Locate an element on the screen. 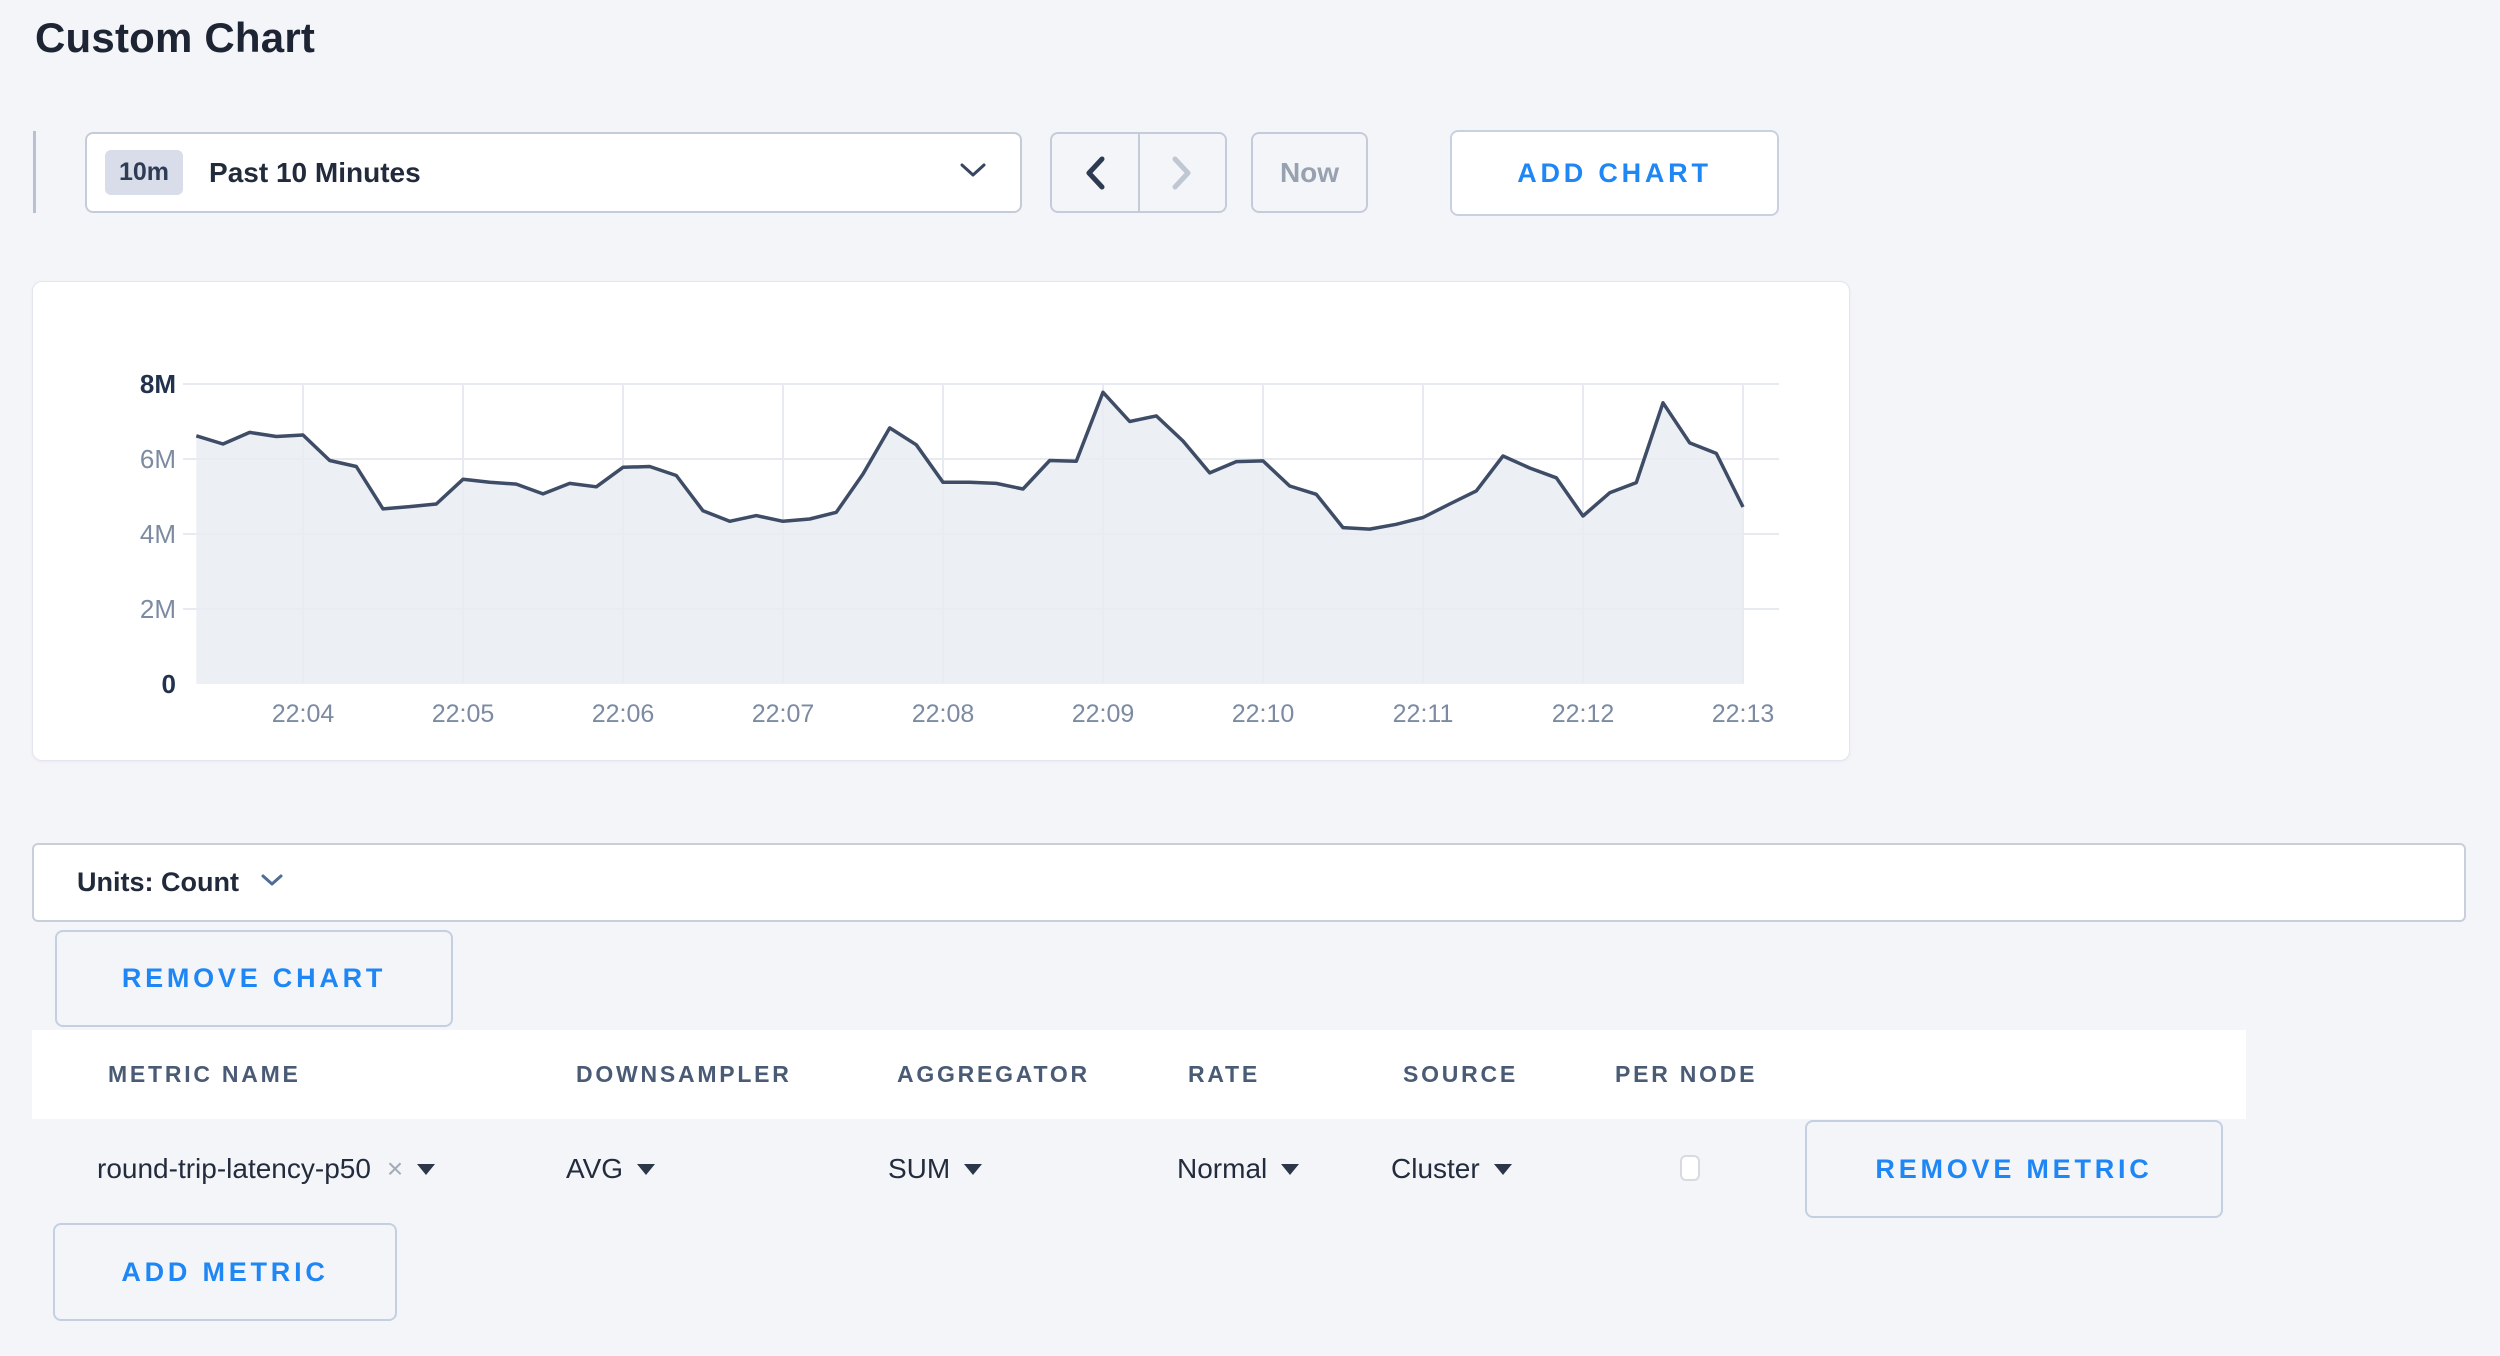 The width and height of the screenshot is (2500, 1356). time-range-label: Past 10 Minutes is located at coordinates (315, 172).